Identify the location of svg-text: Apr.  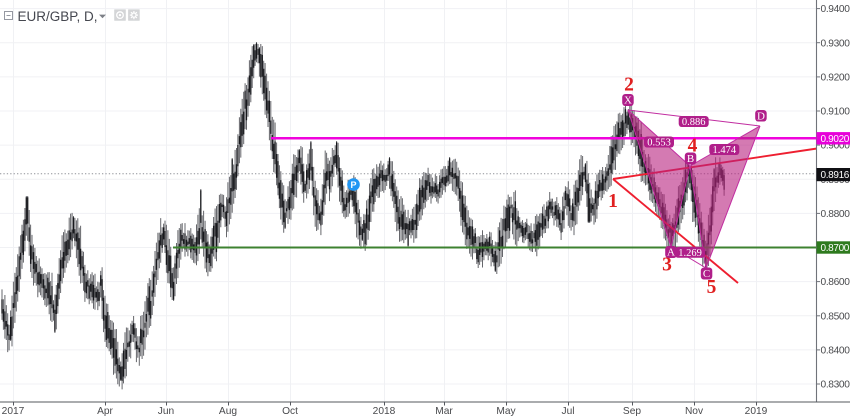
(105, 411).